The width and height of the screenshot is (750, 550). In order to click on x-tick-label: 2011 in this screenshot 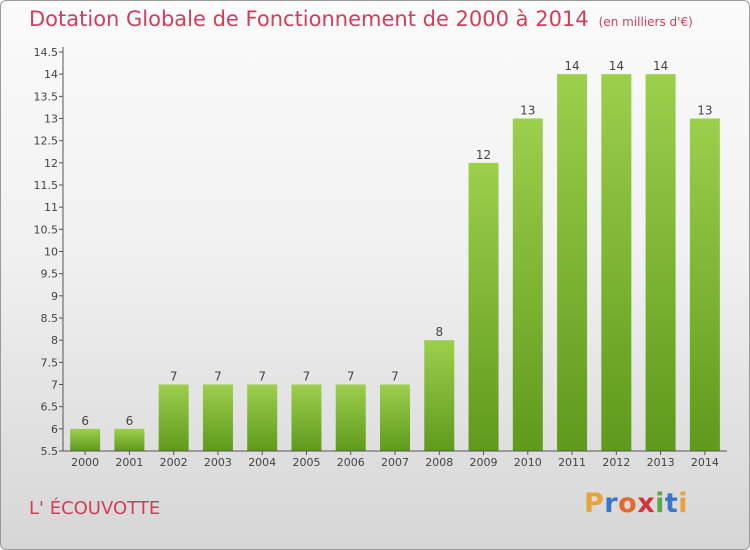, I will do `click(572, 462)`.